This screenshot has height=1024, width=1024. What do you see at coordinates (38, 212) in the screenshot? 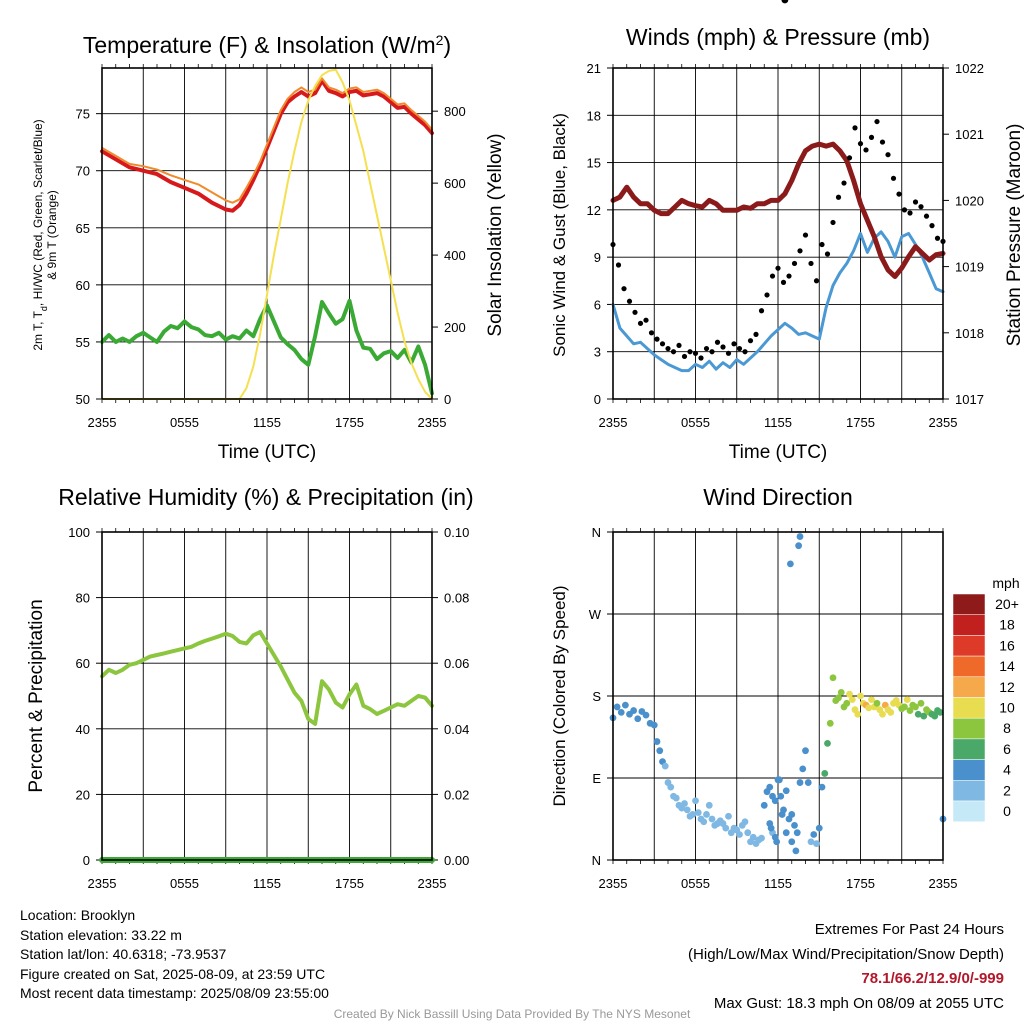
I see `temp-ylabel-part2: , HI/WC (Red, Green, Scarlet/Blue)` at bounding box center [38, 212].